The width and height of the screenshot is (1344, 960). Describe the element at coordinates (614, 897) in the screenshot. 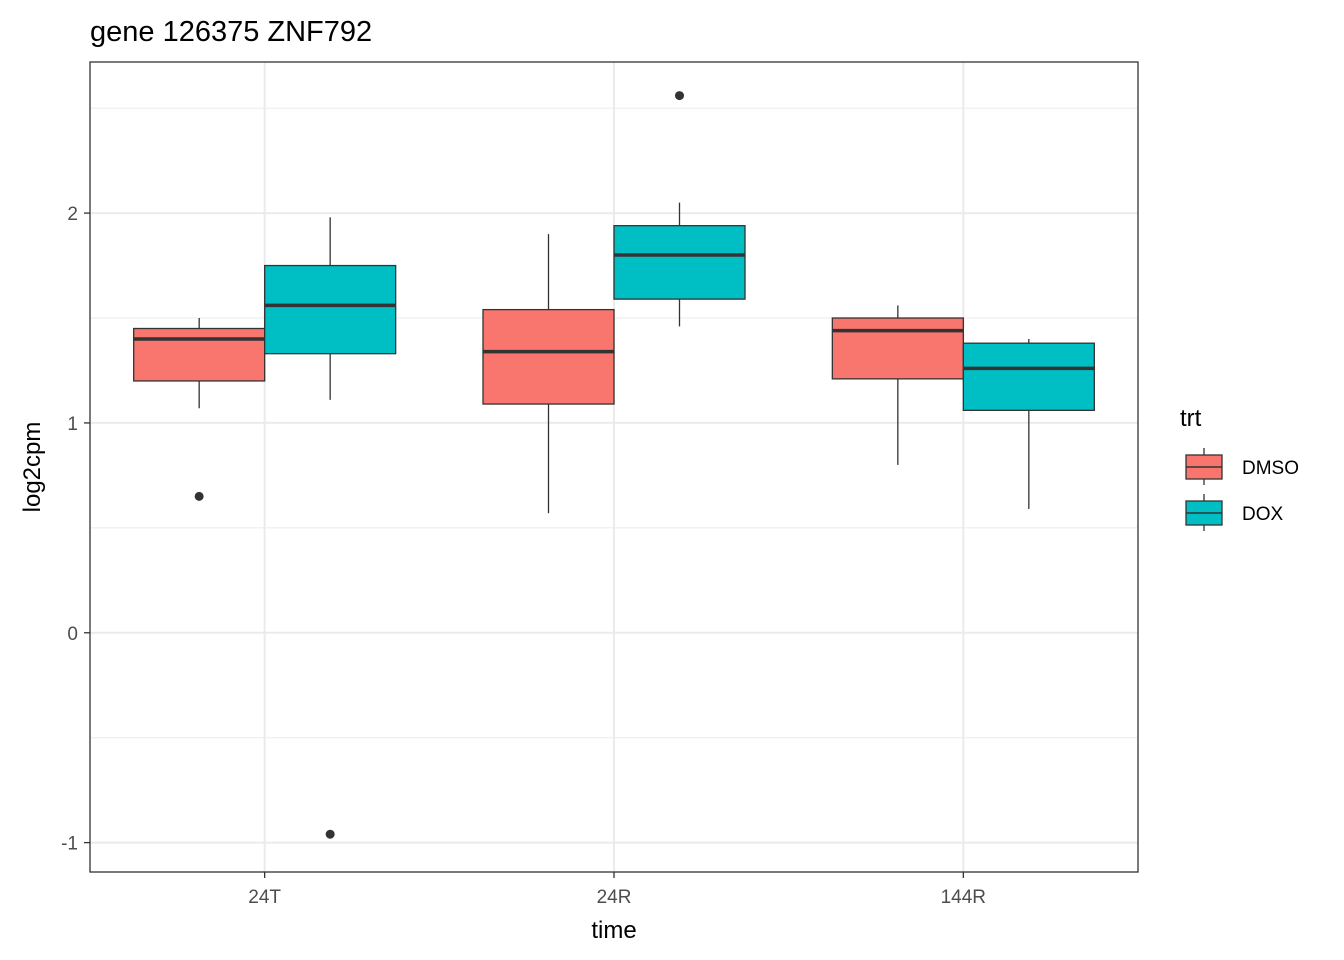

I see `x-tick-label: 24R` at that location.